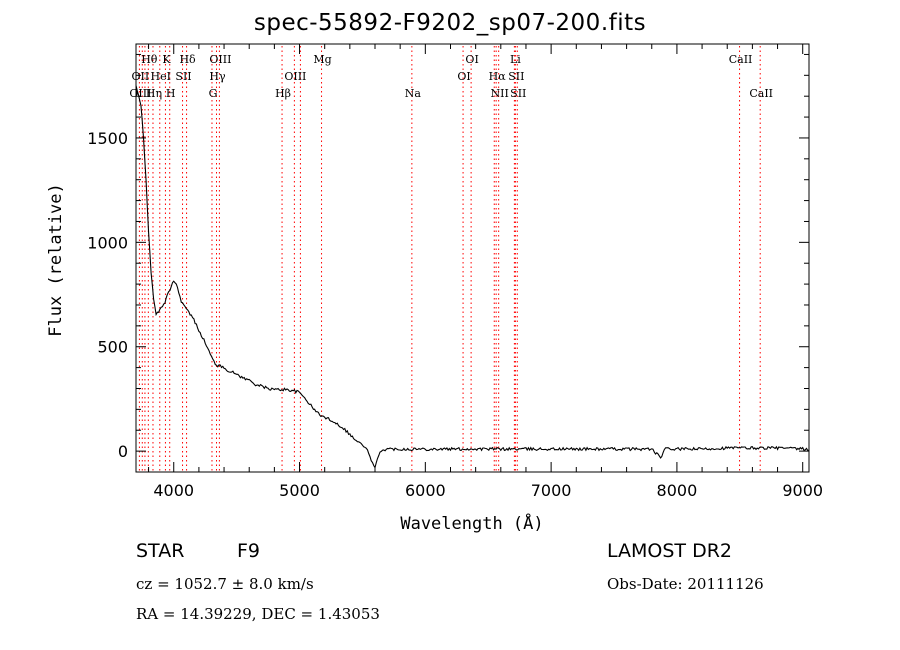  What do you see at coordinates (160, 551) in the screenshot?
I see `object-class: STAR` at bounding box center [160, 551].